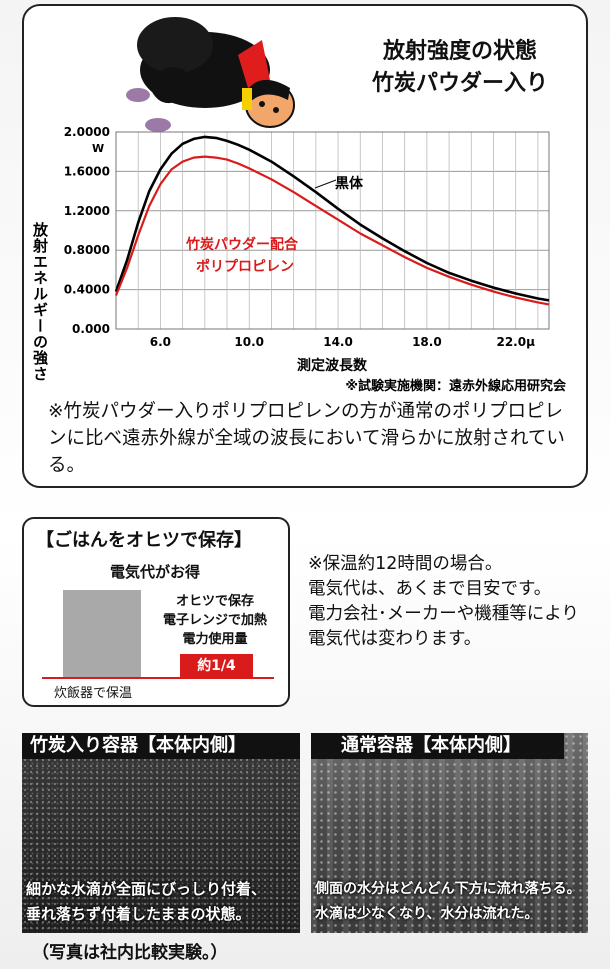 The height and width of the screenshot is (969, 610). What do you see at coordinates (332, 365) in the screenshot?
I see `x-axis-label: 測定波長数` at bounding box center [332, 365].